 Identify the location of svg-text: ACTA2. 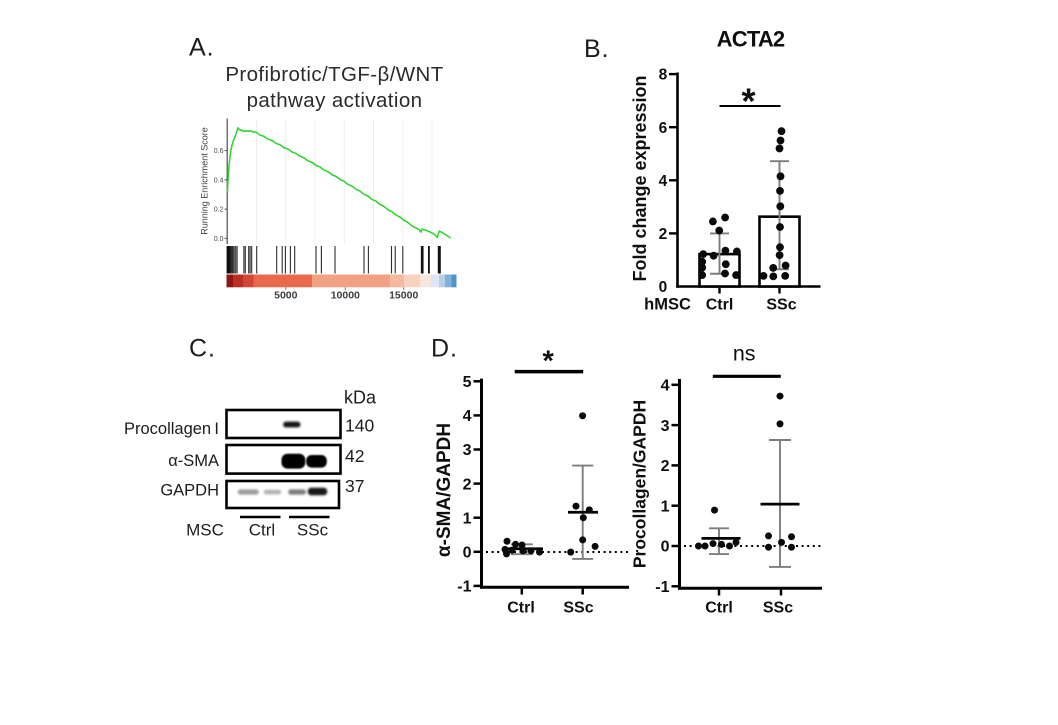
(751, 39).